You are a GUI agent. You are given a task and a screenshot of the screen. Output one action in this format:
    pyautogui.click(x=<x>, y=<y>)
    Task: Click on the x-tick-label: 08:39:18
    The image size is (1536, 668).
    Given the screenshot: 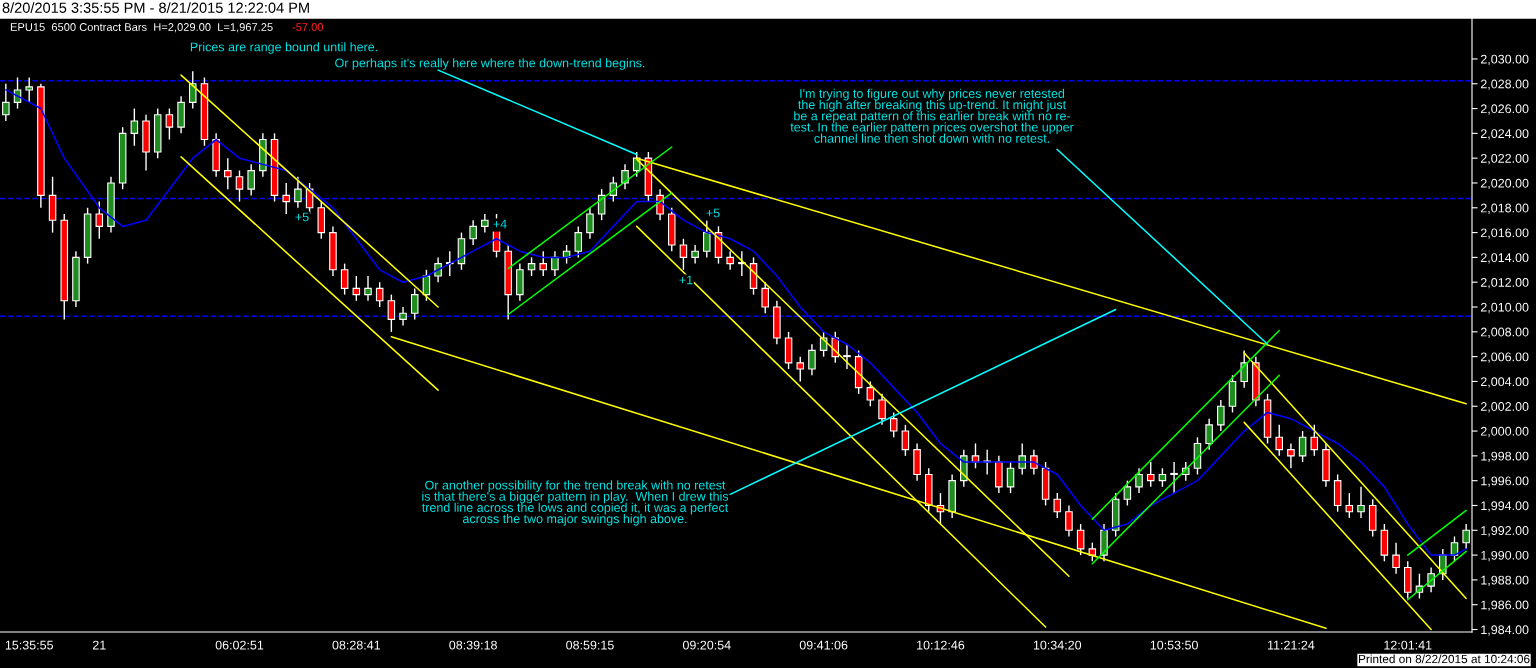 What is the action you would take?
    pyautogui.click(x=473, y=645)
    